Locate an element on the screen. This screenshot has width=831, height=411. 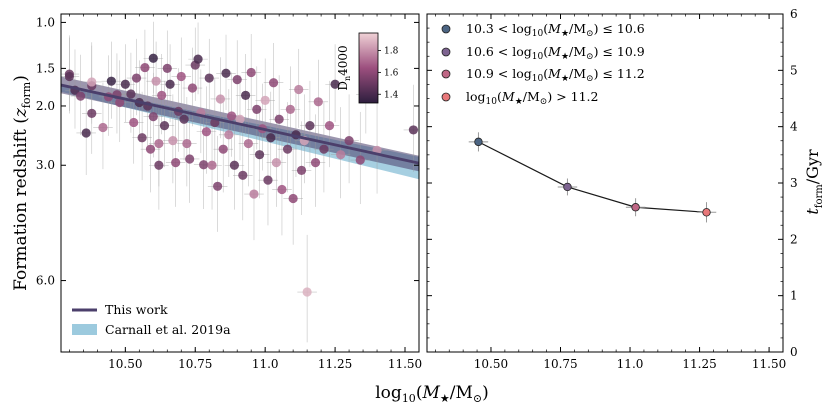
legend-label: 10.3 < log10(M★/M⊙) ≤ 10.6 is located at coordinates (555, 30).